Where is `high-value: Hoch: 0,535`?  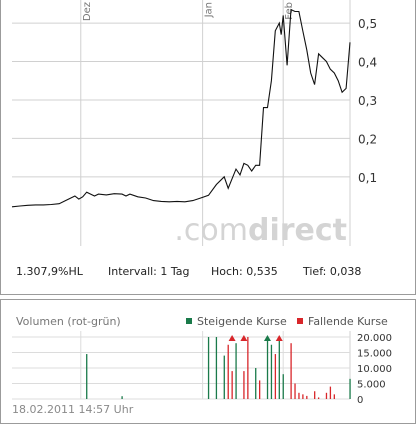 high-value: Hoch: 0,535 is located at coordinates (244, 271).